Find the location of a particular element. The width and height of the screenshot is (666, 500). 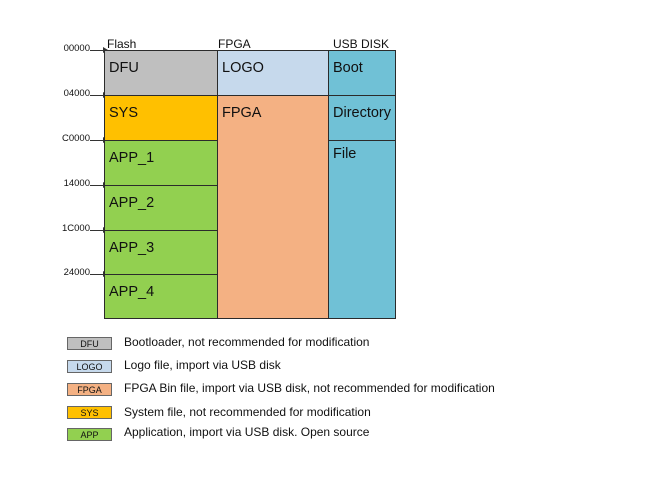

flash-block-app-2: APP_2 is located at coordinates (161, 208).